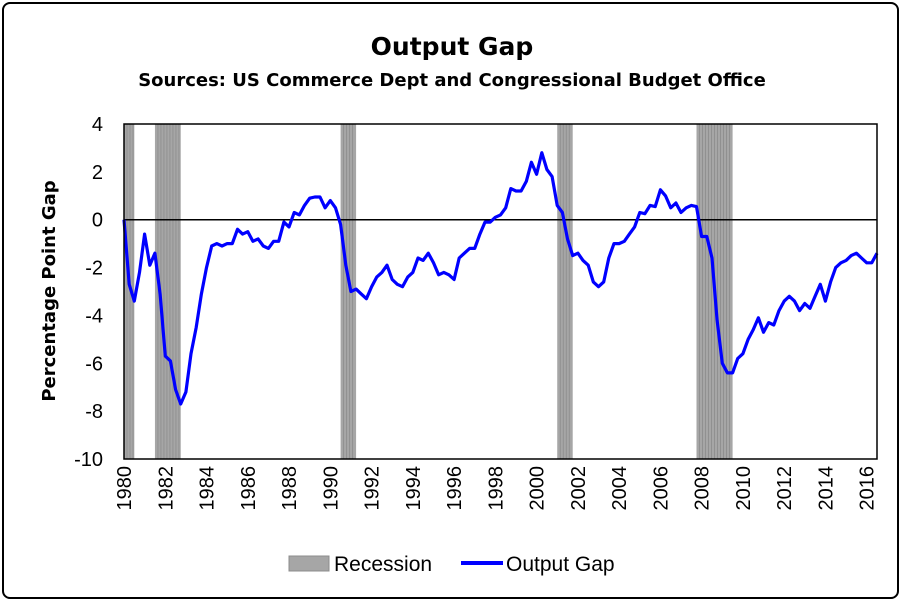  Describe the element at coordinates (826, 488) in the screenshot. I see `x-tick-label: 2014` at that location.